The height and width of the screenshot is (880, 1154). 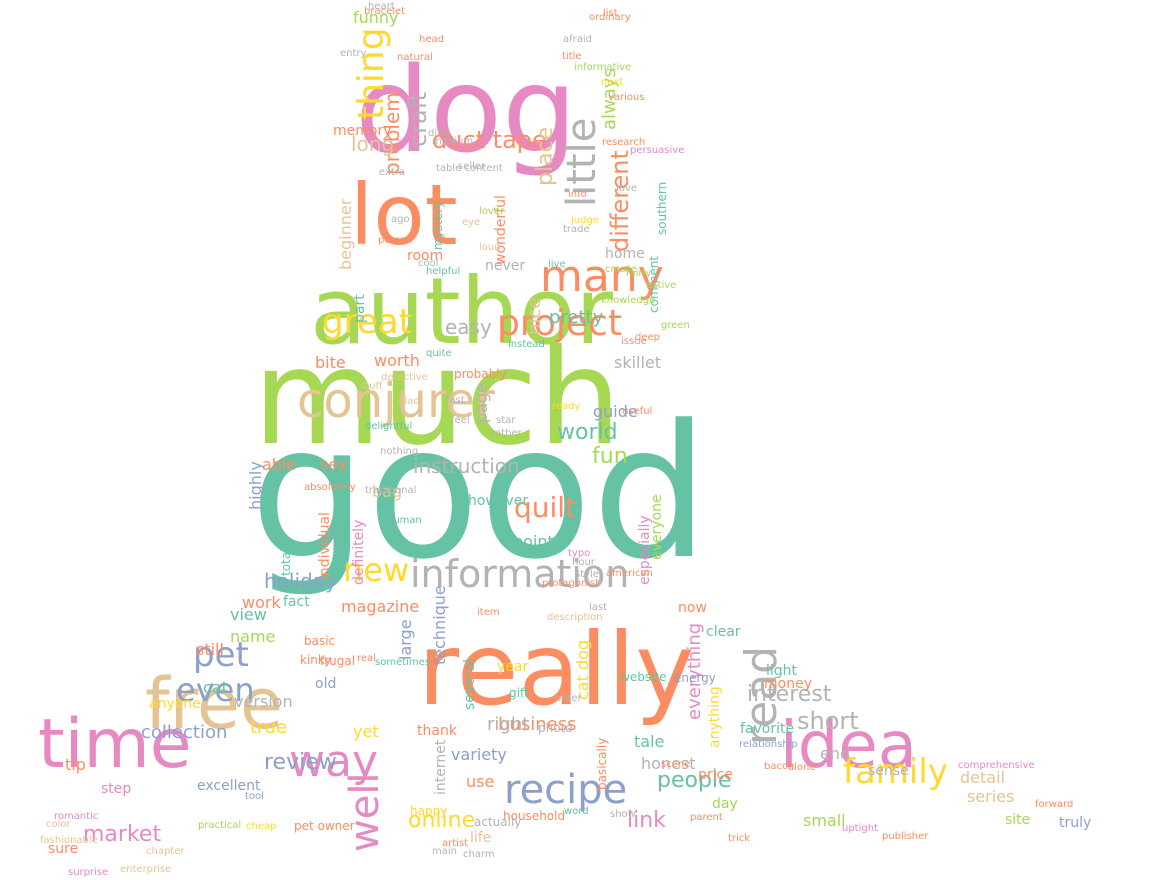 What do you see at coordinates (638, 363) in the screenshot?
I see `cloud-word: skillet` at bounding box center [638, 363].